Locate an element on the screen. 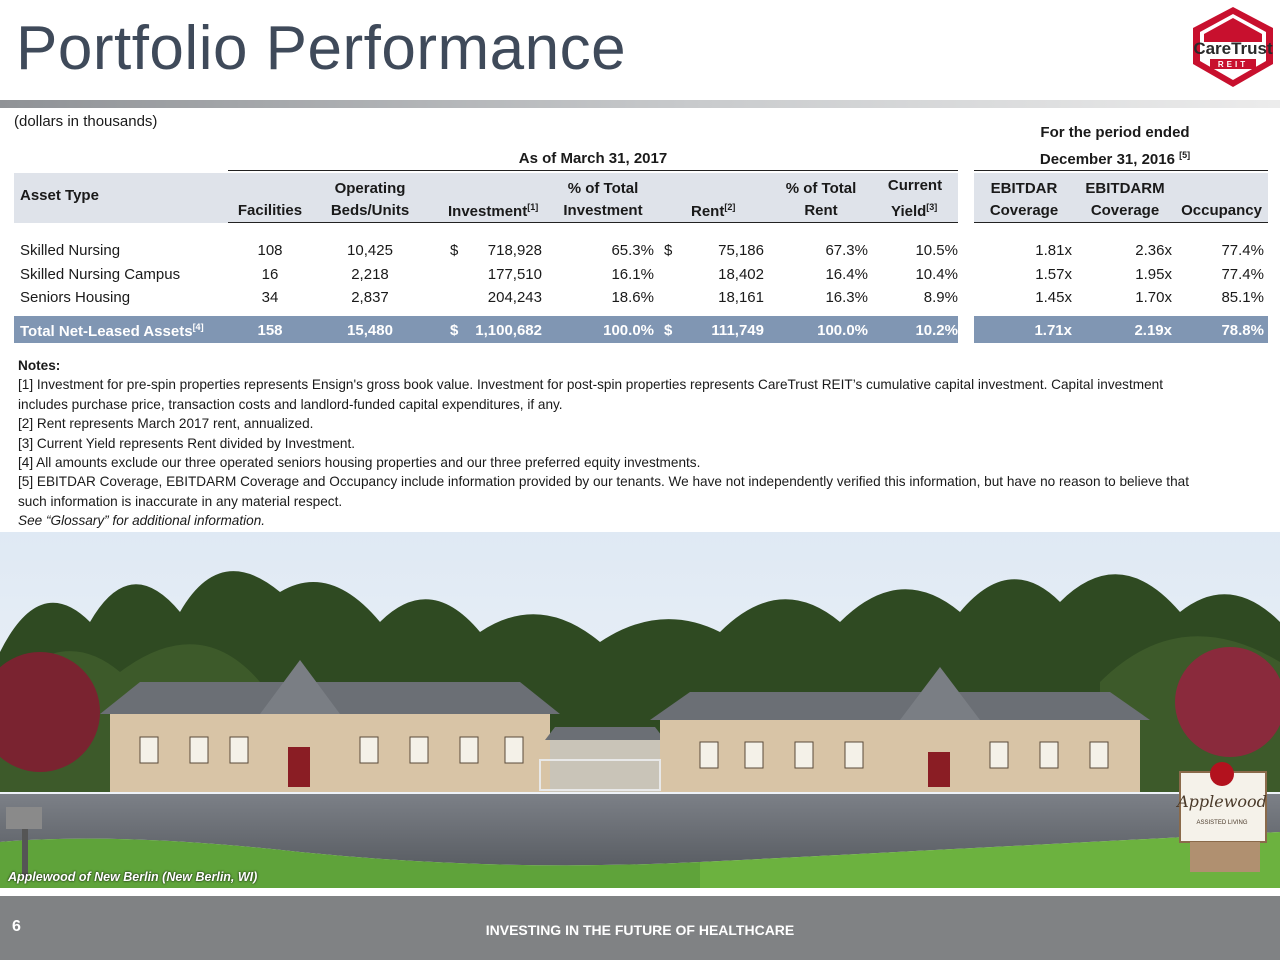 This screenshot has height=960, width=1280. col-ebitdar-top: EBITDAR is located at coordinates (1024, 188).